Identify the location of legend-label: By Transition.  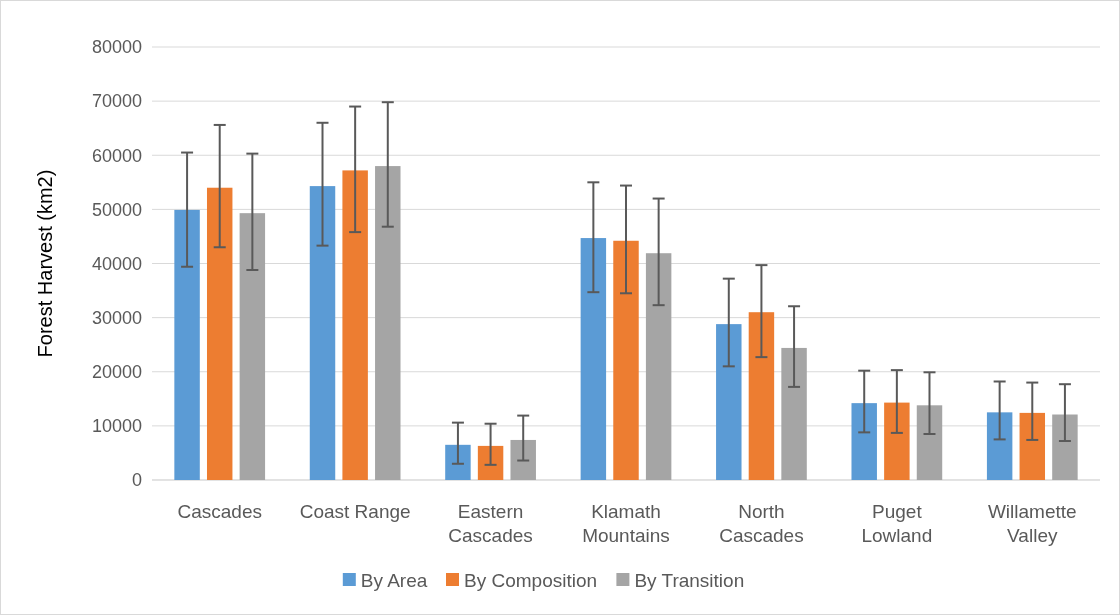
(689, 580).